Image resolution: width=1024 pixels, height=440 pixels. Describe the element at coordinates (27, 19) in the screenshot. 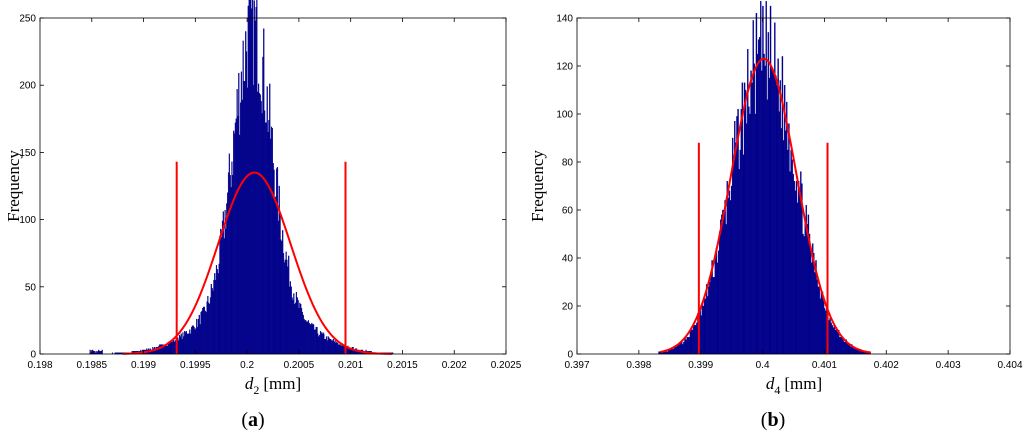

I see `y-tick-label: 250` at that location.